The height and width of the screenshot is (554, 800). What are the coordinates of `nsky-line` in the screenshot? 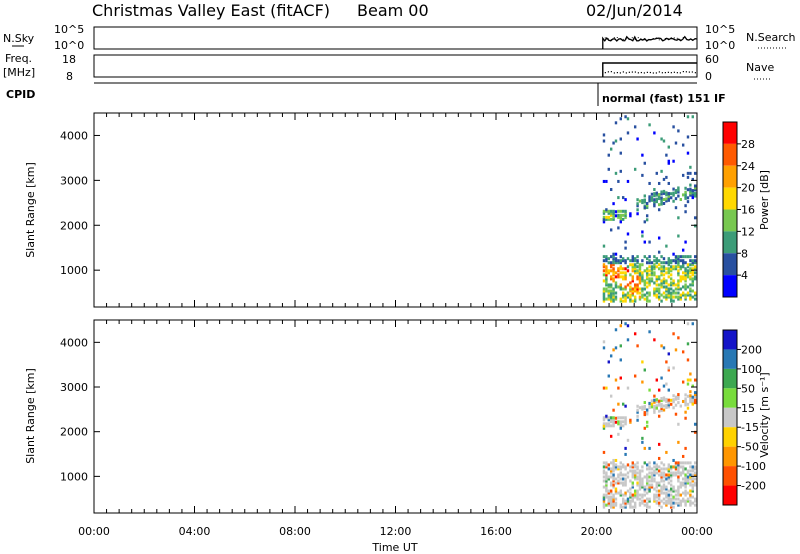 It's located at (649, 42).